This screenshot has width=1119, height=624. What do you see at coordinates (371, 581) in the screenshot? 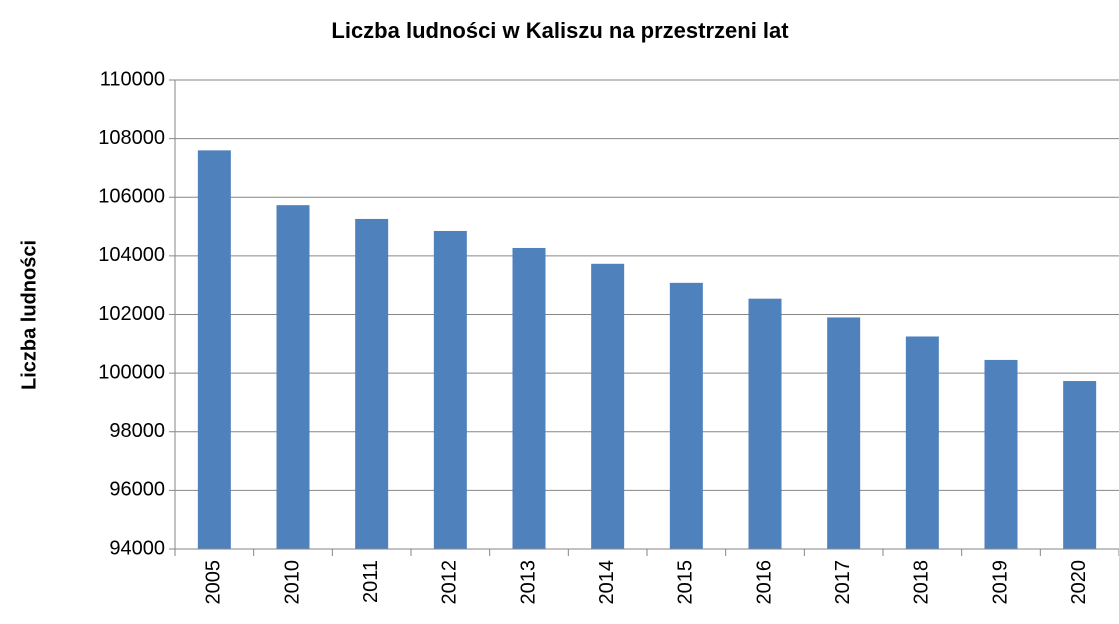
I see `x-tick-label: 2011` at bounding box center [371, 581].